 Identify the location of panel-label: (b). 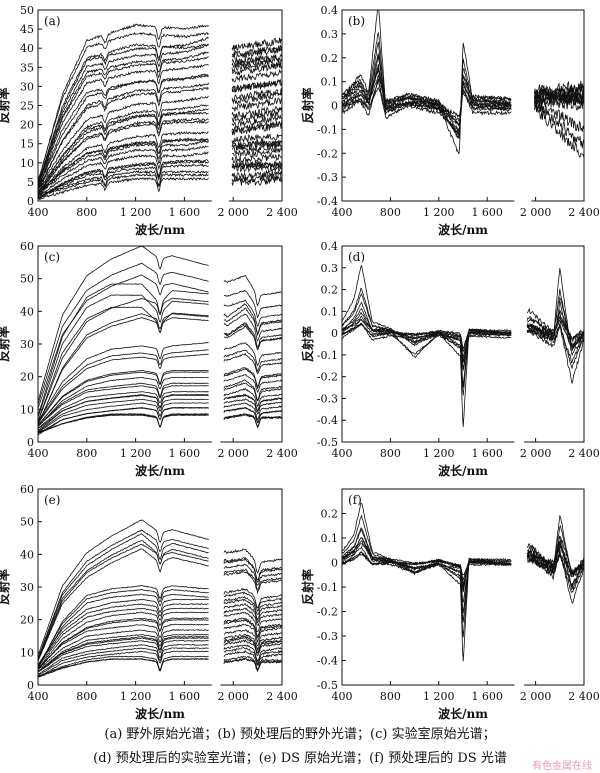
(356, 21).